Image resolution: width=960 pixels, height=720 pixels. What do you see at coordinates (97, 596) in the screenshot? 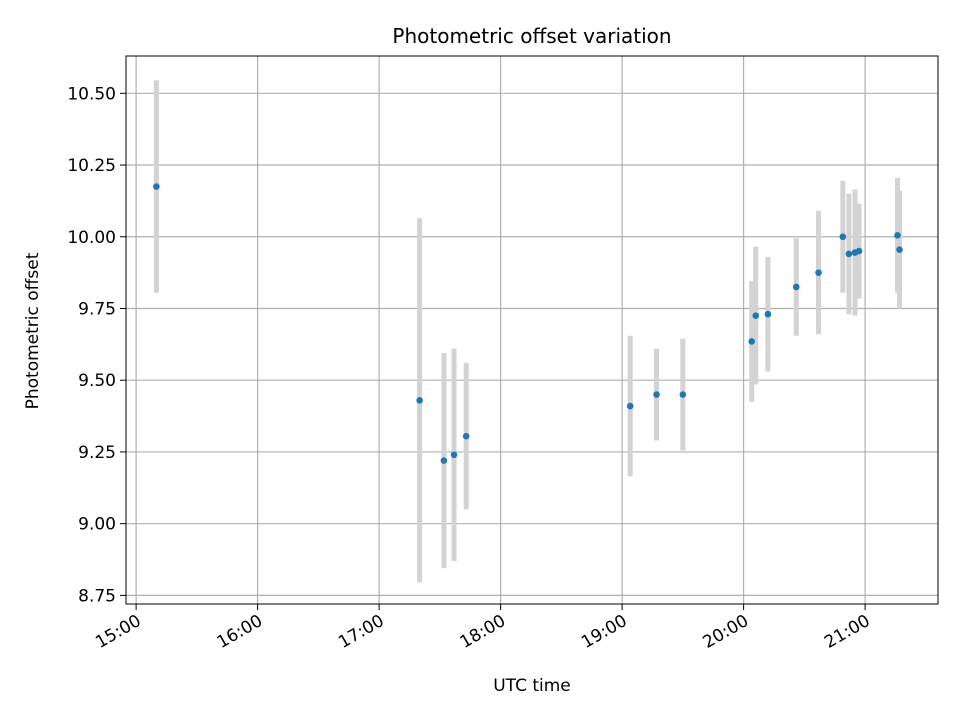
I see `y-tick-label: 8.75` at bounding box center [97, 596].